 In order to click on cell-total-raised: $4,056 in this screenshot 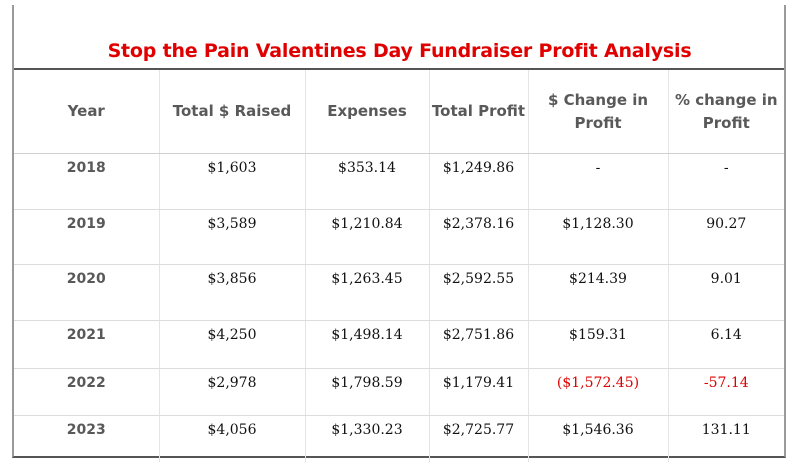, I will do `click(231, 438)`.